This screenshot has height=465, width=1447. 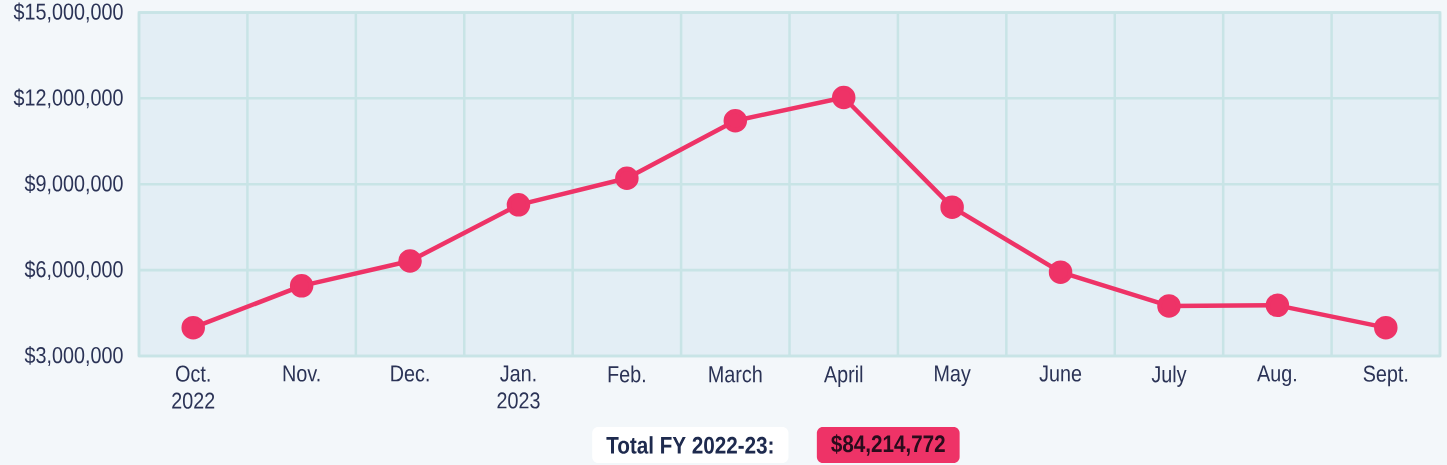 I want to click on y-tick-label: $9,000,000, so click(x=73, y=184).